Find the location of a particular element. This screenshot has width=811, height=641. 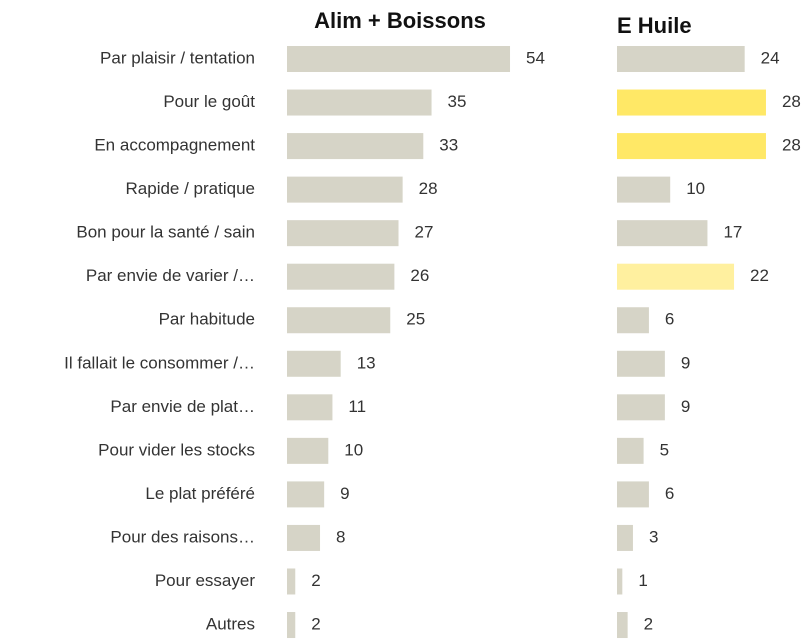

value-label: 25 is located at coordinates (415, 319).